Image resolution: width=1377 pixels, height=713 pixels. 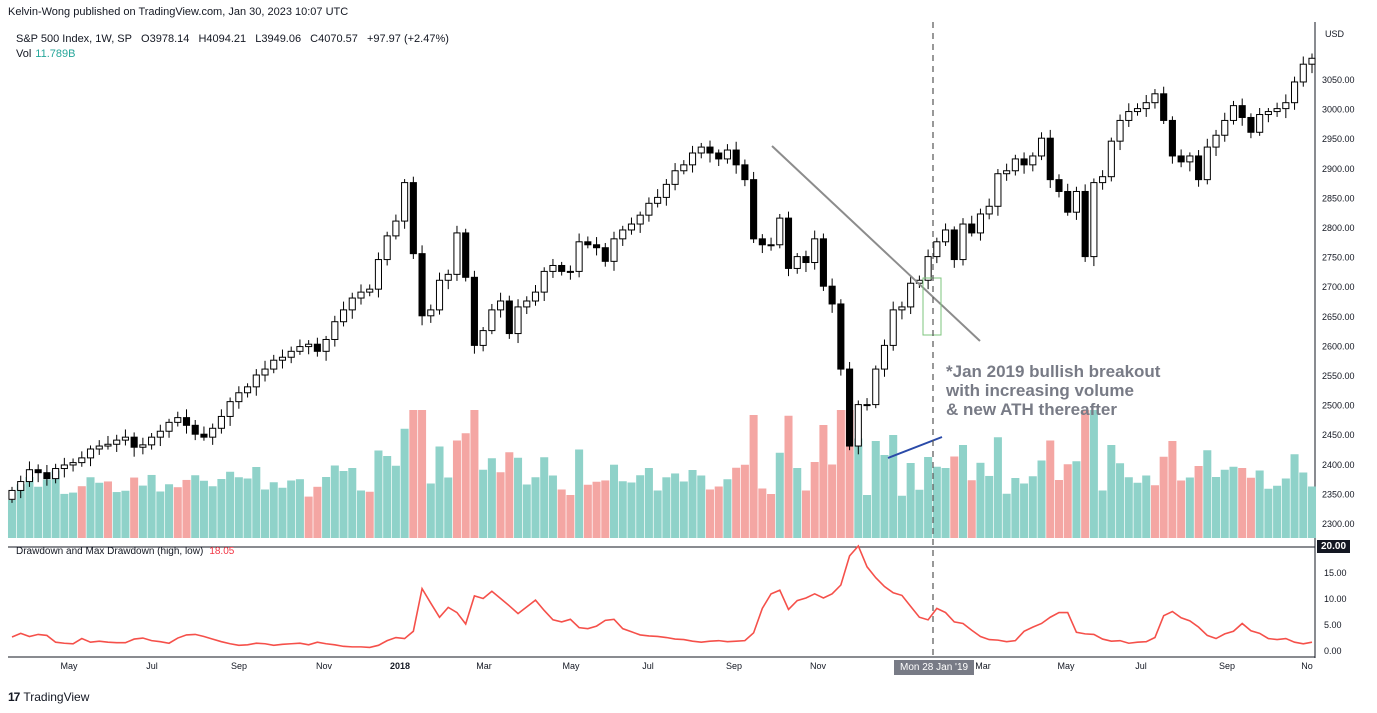 What do you see at coordinates (56, 697) in the screenshot?
I see `footer-brand: TradingView` at bounding box center [56, 697].